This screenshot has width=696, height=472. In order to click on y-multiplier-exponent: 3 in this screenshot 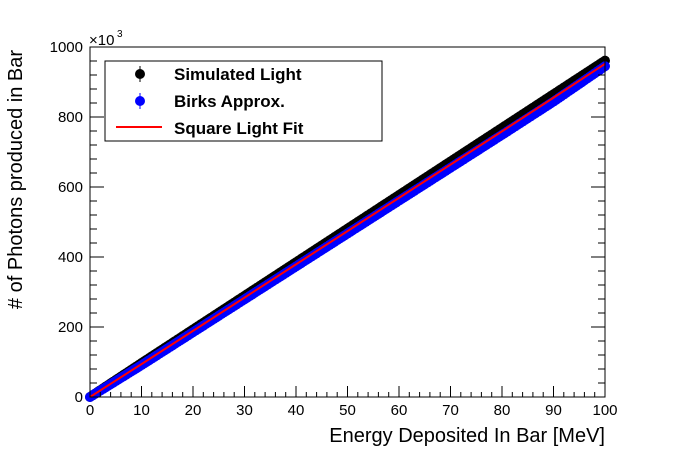, I will do `click(120, 34)`.